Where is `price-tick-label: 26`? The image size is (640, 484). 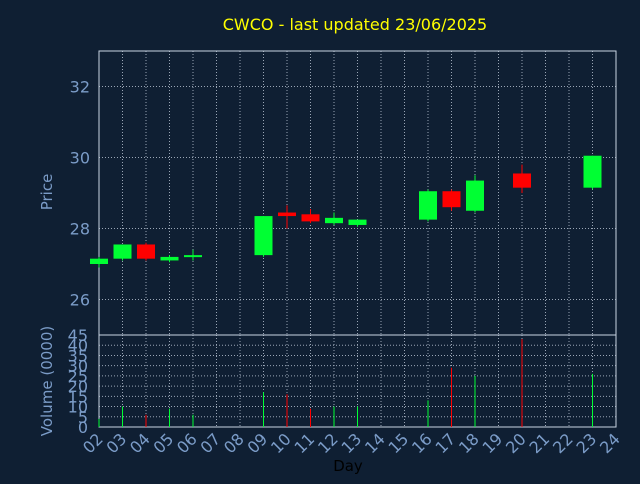 price-tick-label: 26 is located at coordinates (80, 300).